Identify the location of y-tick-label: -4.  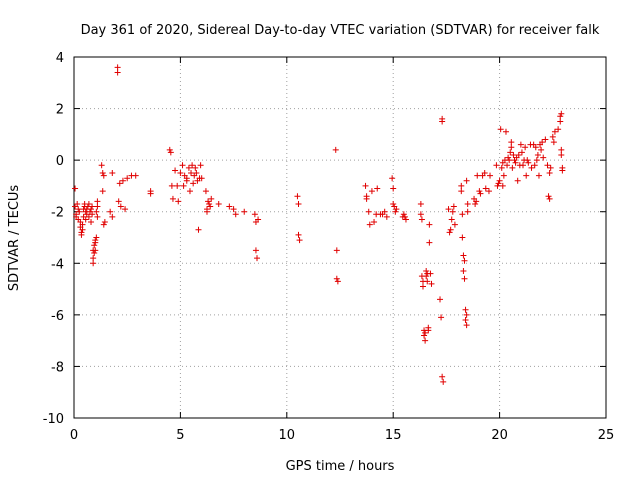
(57, 264).